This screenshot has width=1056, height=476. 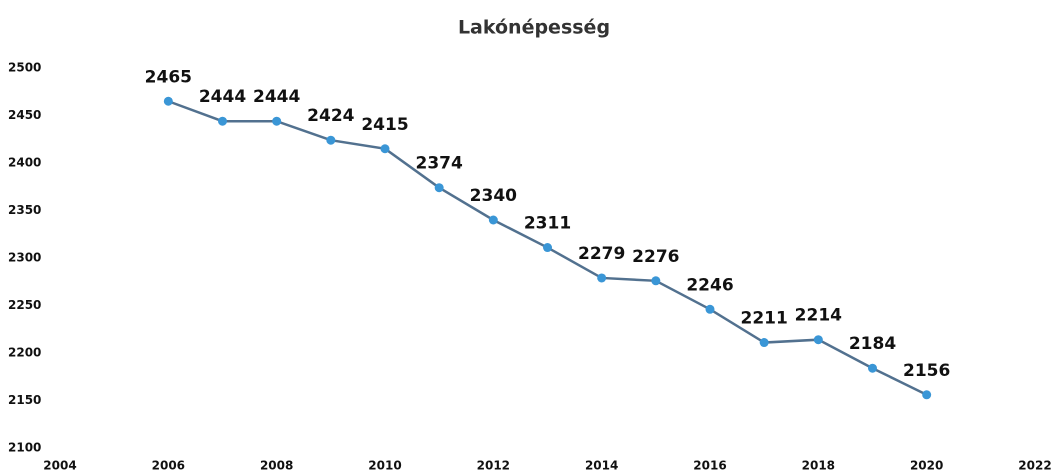 I want to click on x-tick-label: 2006, so click(x=168, y=466).